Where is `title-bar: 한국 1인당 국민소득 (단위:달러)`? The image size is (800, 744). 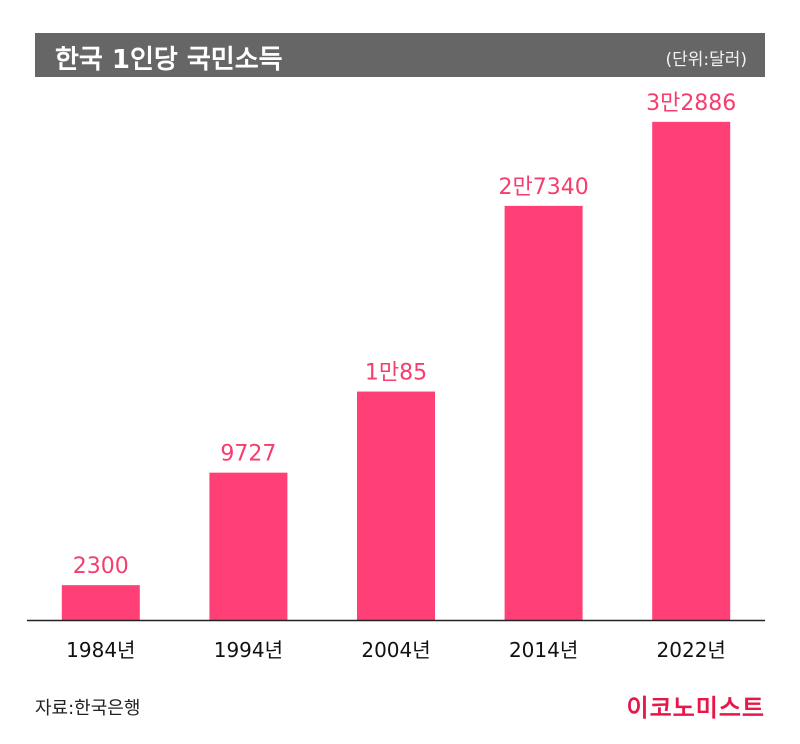 title-bar: 한국 1인당 국민소득 (단위:달러) is located at coordinates (400, 55).